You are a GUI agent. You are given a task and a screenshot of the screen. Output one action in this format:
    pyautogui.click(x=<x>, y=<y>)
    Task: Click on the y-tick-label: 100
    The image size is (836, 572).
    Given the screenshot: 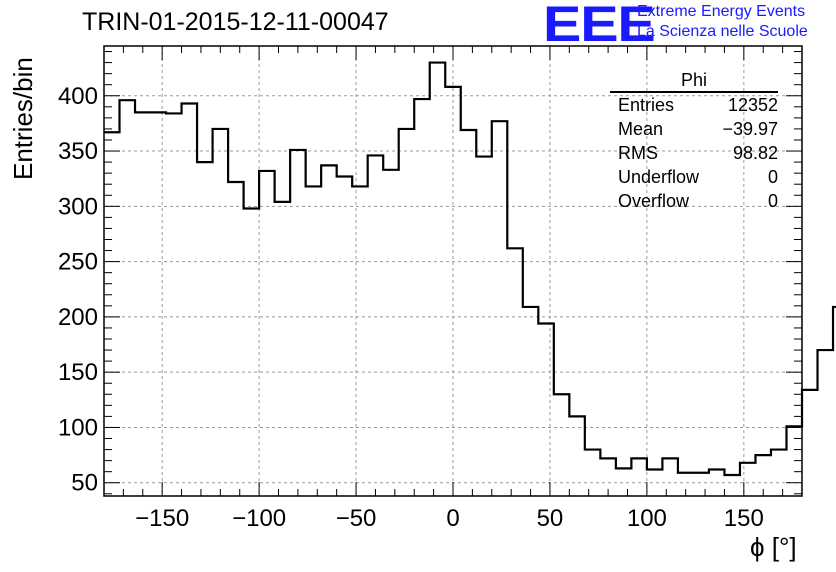 What is the action you would take?
    pyautogui.click(x=78, y=427)
    